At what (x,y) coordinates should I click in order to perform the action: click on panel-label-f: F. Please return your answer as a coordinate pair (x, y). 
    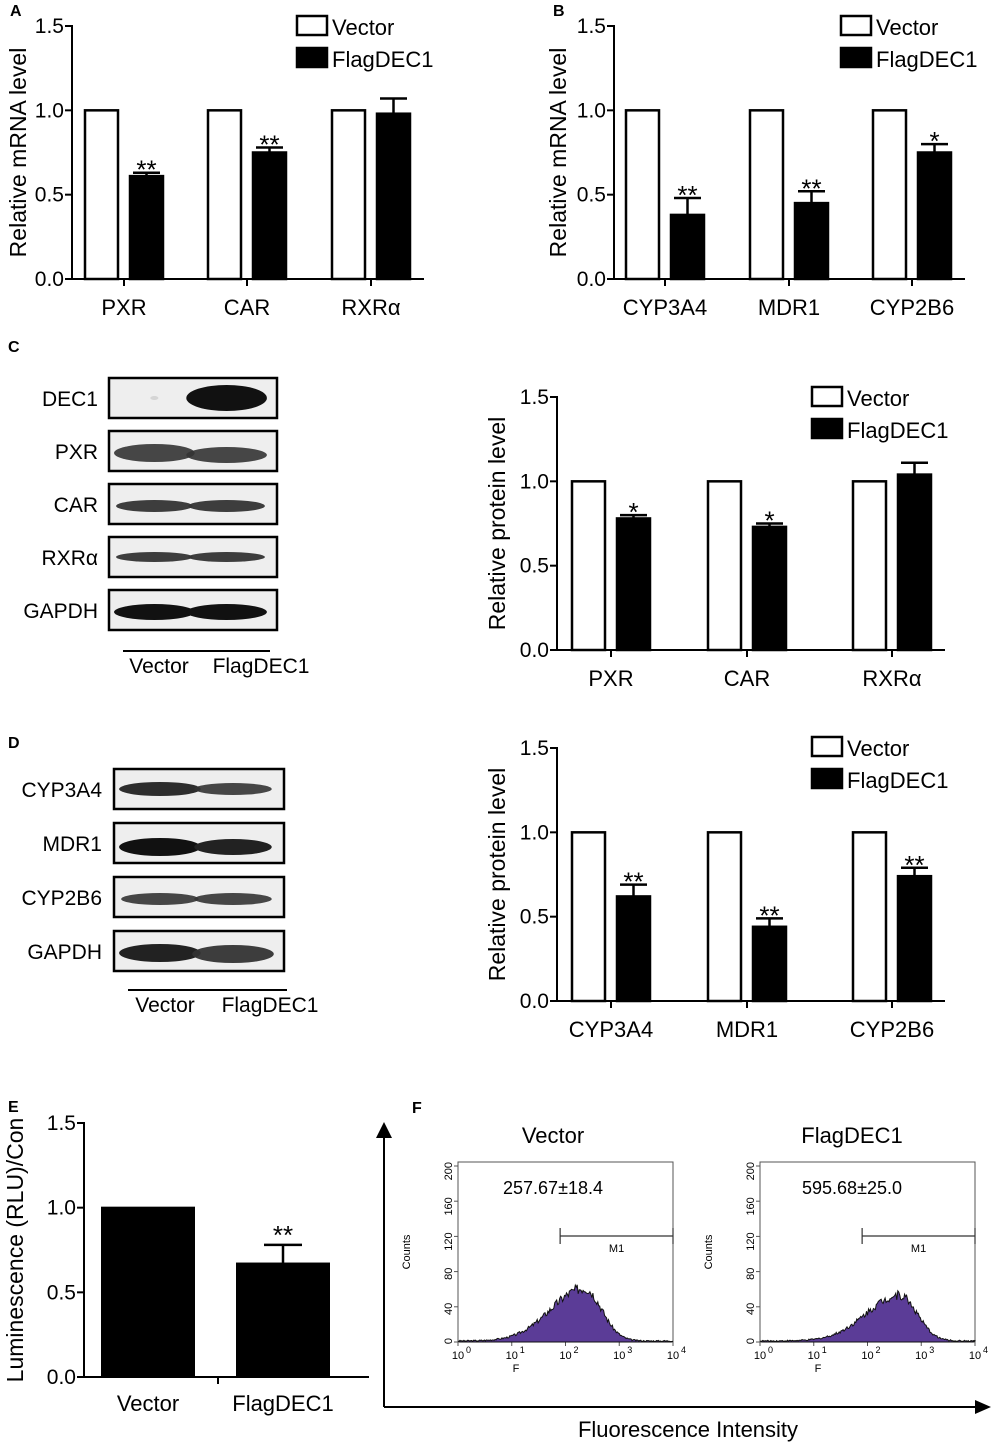
    Looking at the image, I should click on (417, 1108).